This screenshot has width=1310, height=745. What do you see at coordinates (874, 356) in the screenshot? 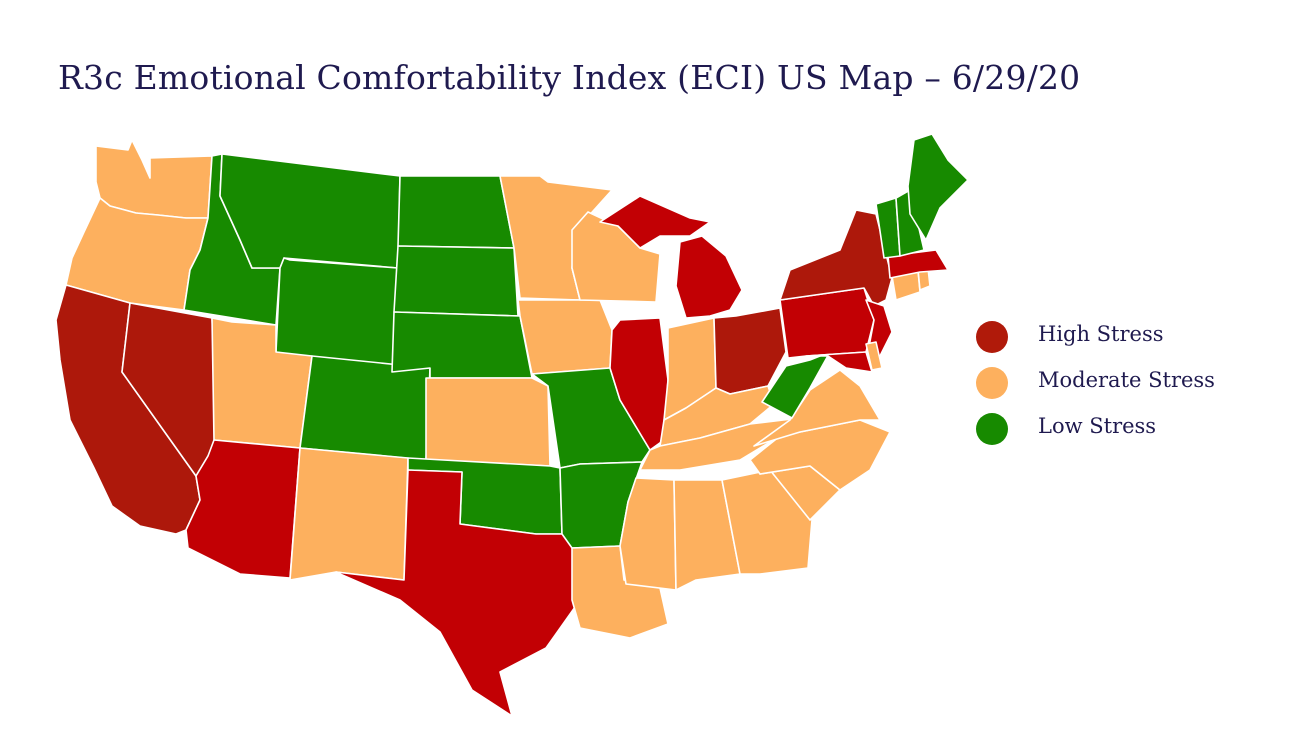
I see `state-de` at bounding box center [874, 356].